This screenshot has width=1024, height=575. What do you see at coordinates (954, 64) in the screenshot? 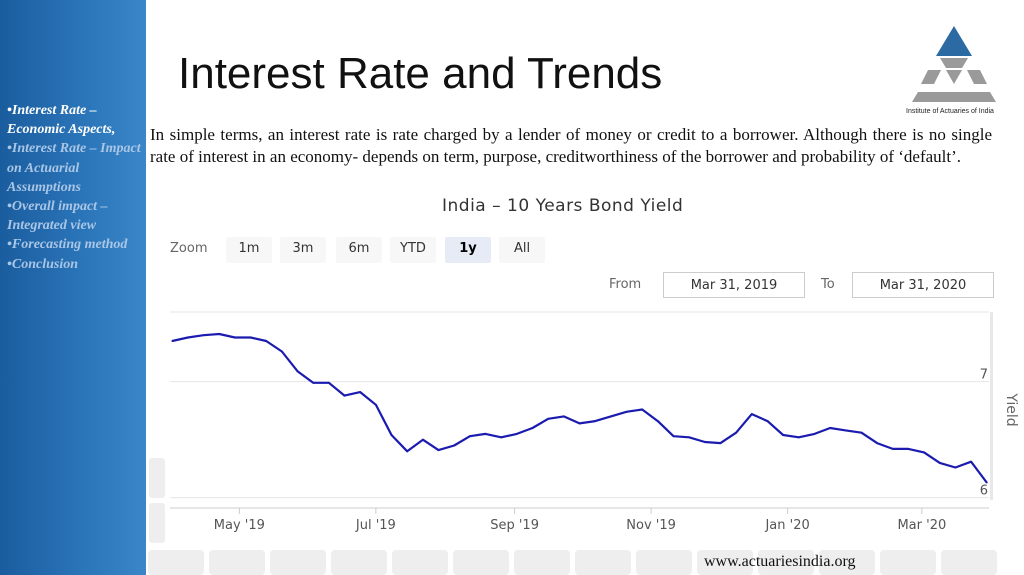
I see `institute-logo` at bounding box center [954, 64].